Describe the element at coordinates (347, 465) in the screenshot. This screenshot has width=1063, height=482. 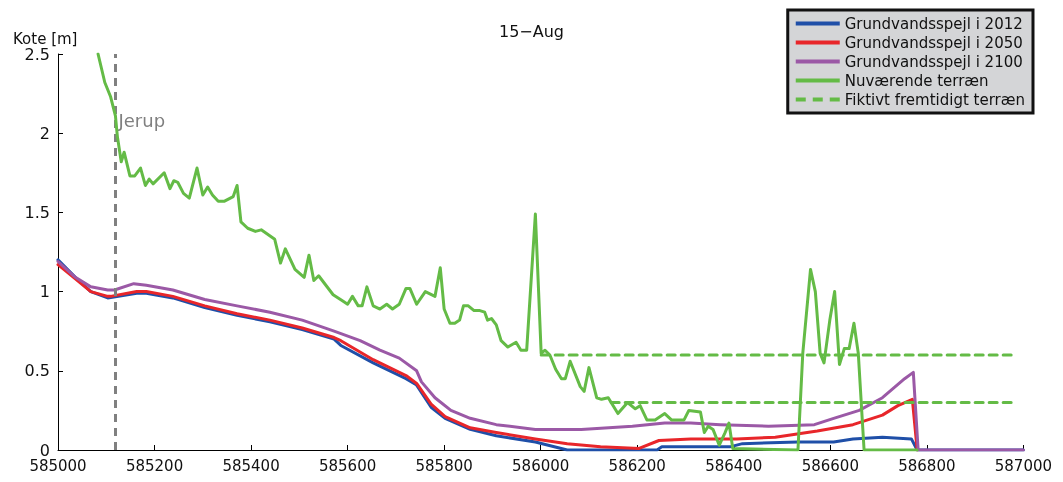
I see `x-tick-label: 585600` at that location.